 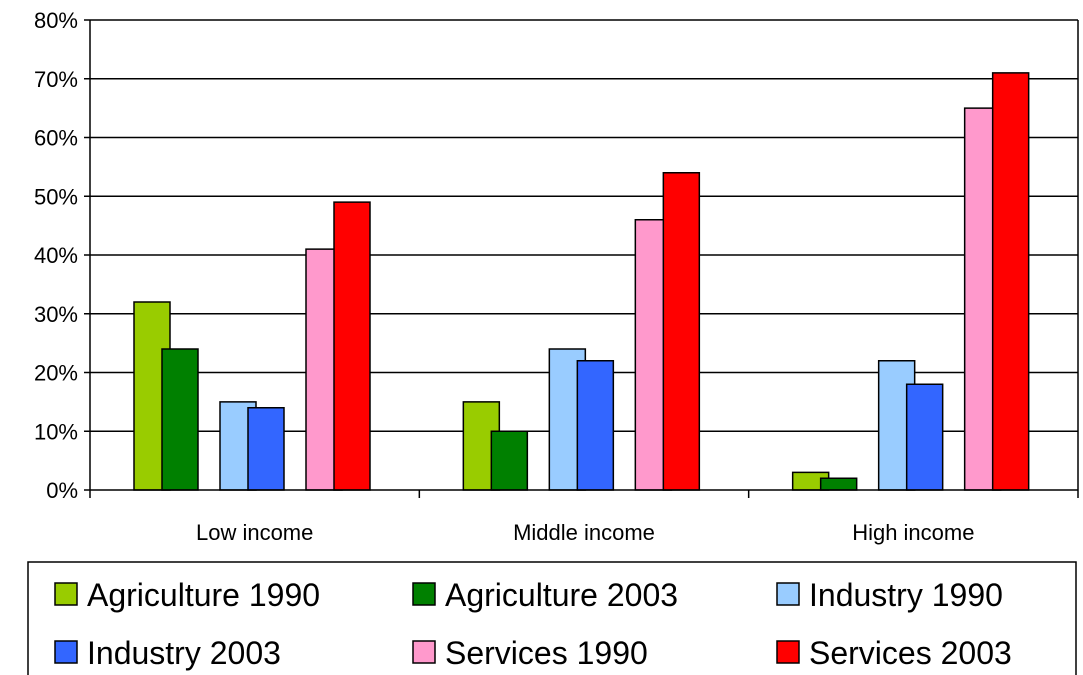 I want to click on y-tick-label: 10%, so click(x=56, y=431).